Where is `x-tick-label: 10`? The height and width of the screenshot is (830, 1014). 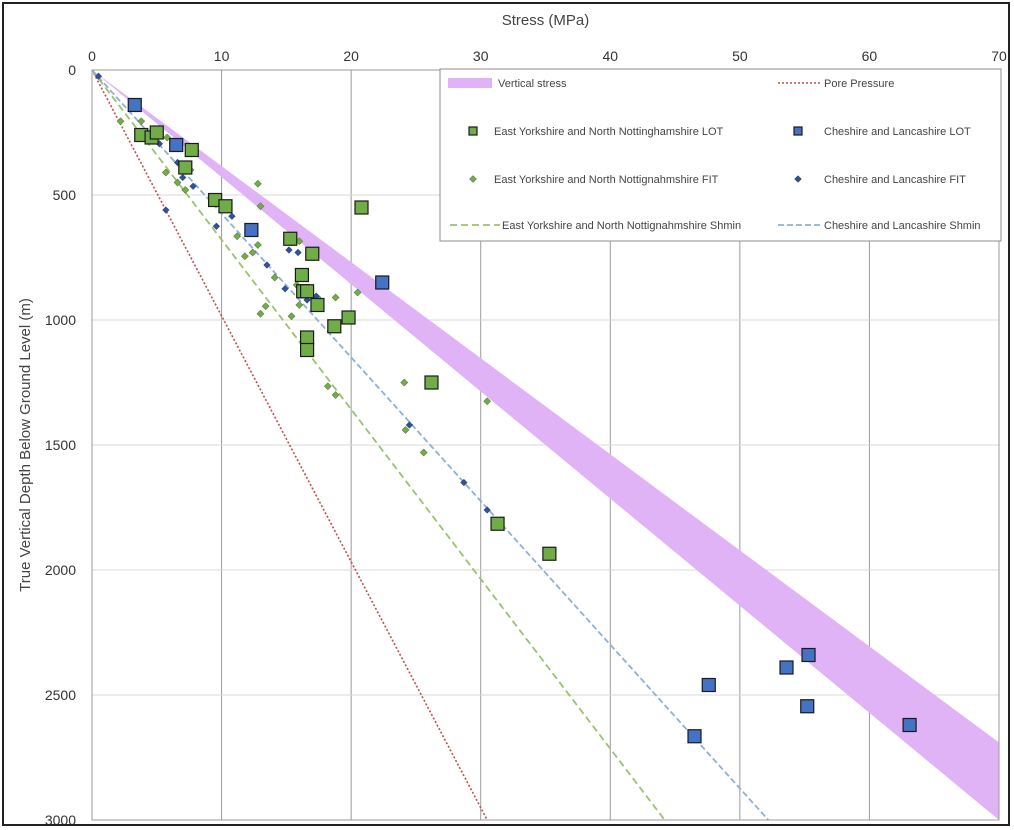 x-tick-label: 10 is located at coordinates (222, 56).